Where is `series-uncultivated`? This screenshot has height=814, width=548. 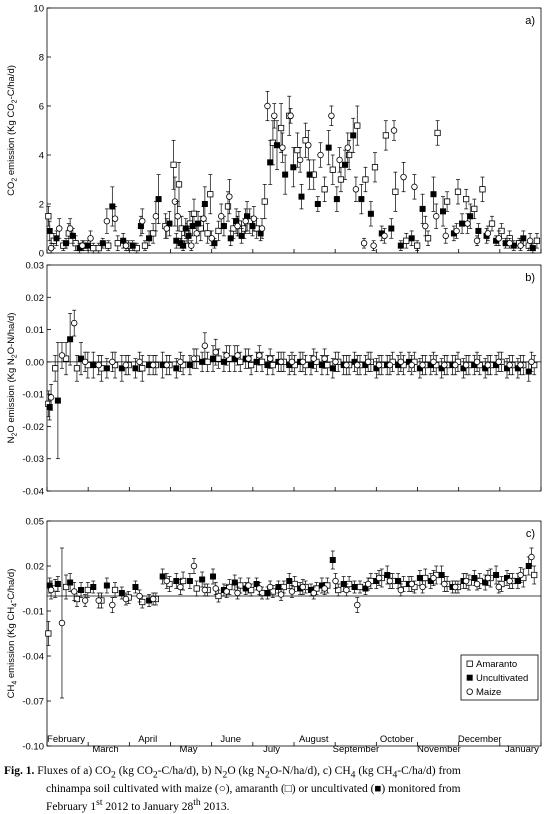 series-uncultivated is located at coordinates (289, 578).